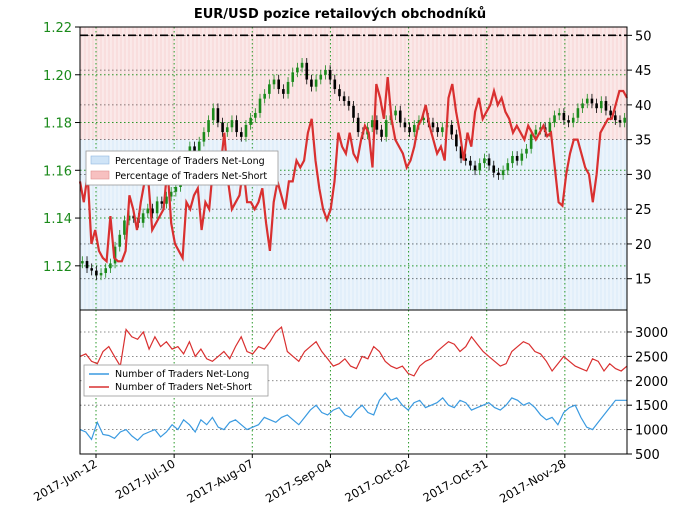 This screenshot has width=680, height=517. What do you see at coordinates (57, 124) in the screenshot?
I see `price-tick-label: 1.18` at bounding box center [57, 124].